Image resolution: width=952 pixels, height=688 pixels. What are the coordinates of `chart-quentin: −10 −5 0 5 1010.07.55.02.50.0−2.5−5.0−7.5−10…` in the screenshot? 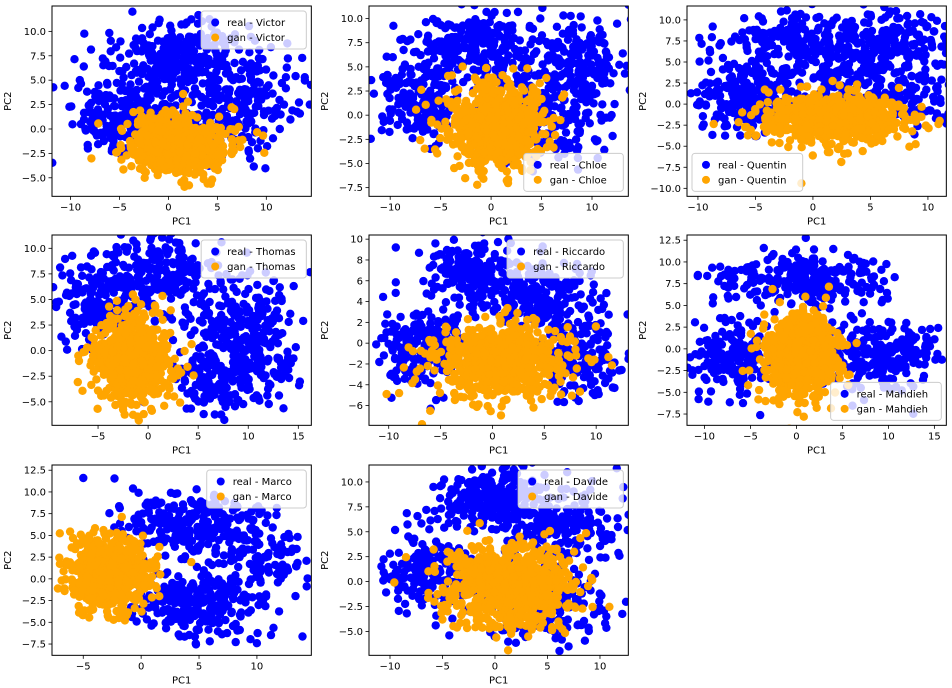 It's located at (795, 116).